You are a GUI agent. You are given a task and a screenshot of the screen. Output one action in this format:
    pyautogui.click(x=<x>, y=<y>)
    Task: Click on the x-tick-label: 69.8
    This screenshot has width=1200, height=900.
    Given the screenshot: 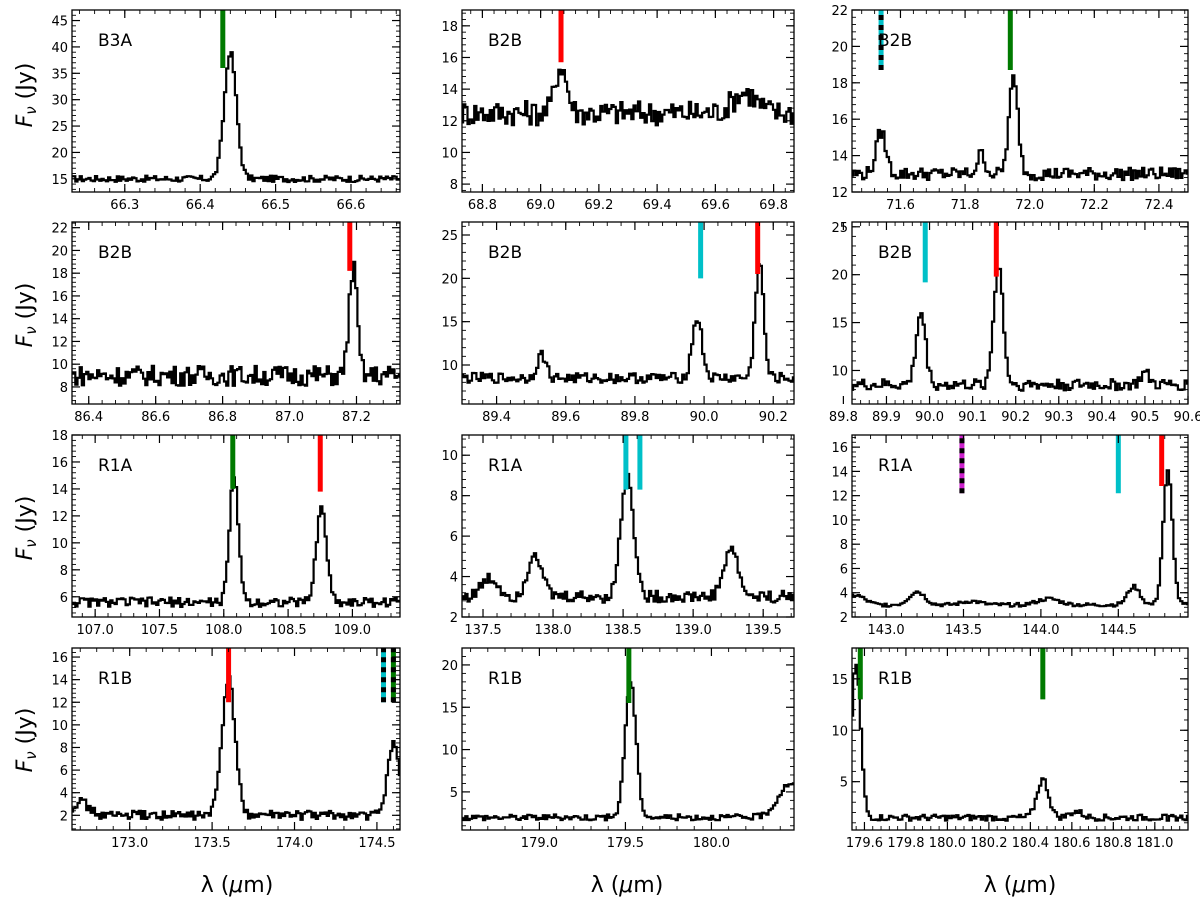 What is the action you would take?
    pyautogui.click(x=773, y=205)
    